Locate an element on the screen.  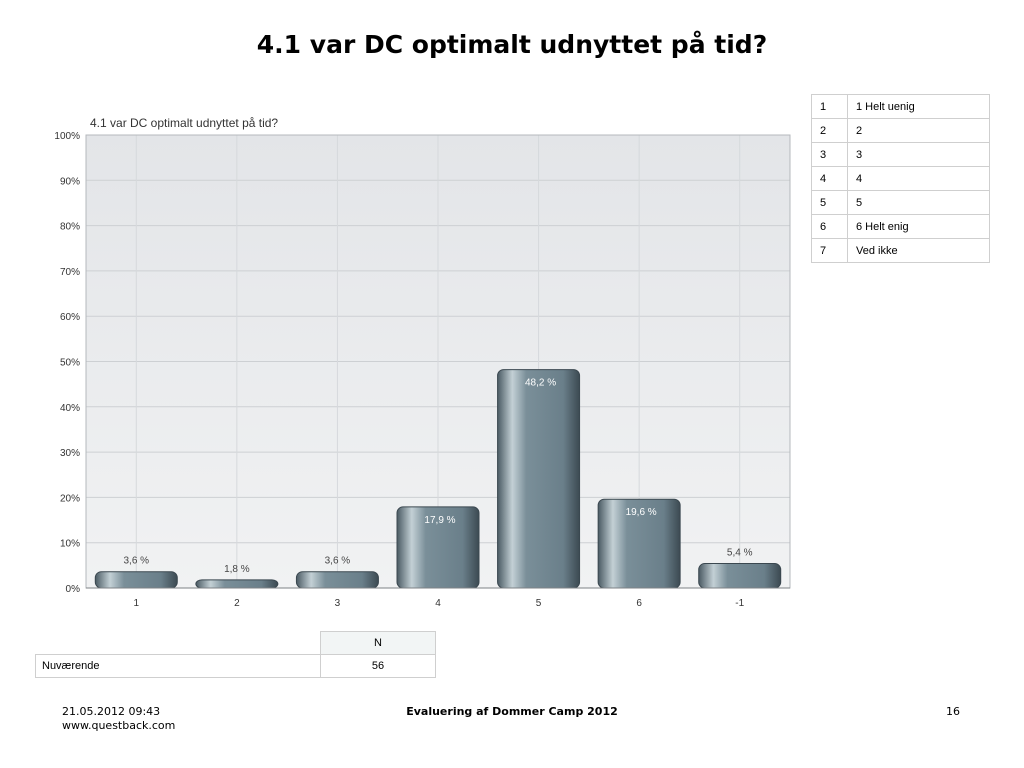
y-tick-label: 20% is located at coordinates (70, 498).